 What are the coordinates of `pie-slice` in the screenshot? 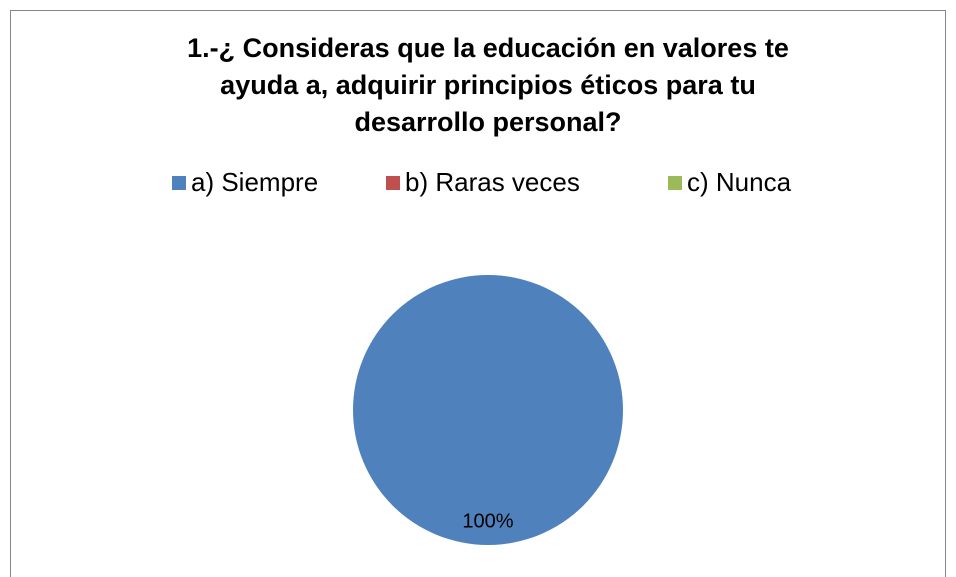 It's located at (488, 410).